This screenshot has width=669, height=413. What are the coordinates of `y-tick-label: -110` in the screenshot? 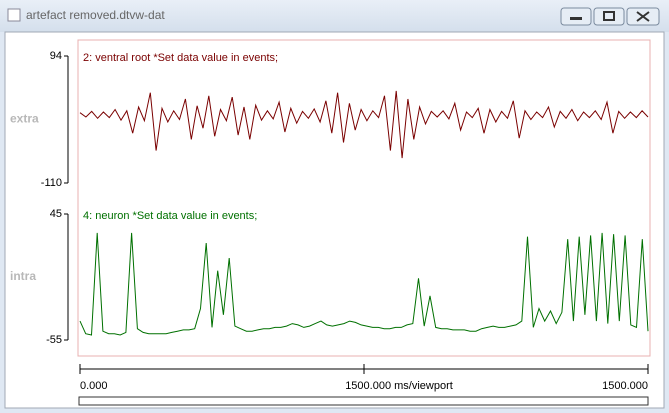 It's located at (51, 183).